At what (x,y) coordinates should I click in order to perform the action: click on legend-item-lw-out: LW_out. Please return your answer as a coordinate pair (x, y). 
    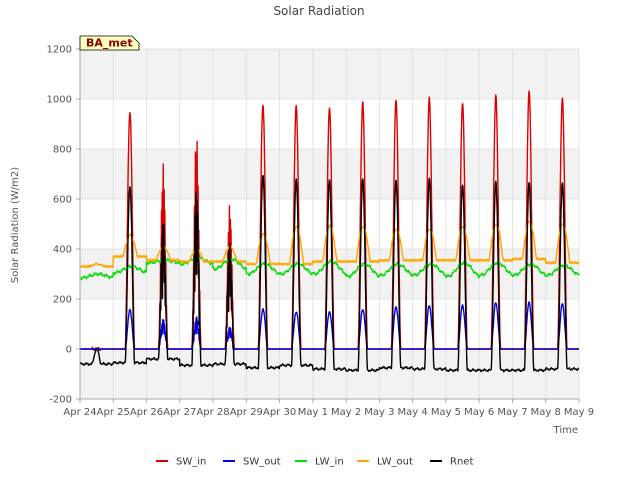
    Looking at the image, I should click on (385, 462).